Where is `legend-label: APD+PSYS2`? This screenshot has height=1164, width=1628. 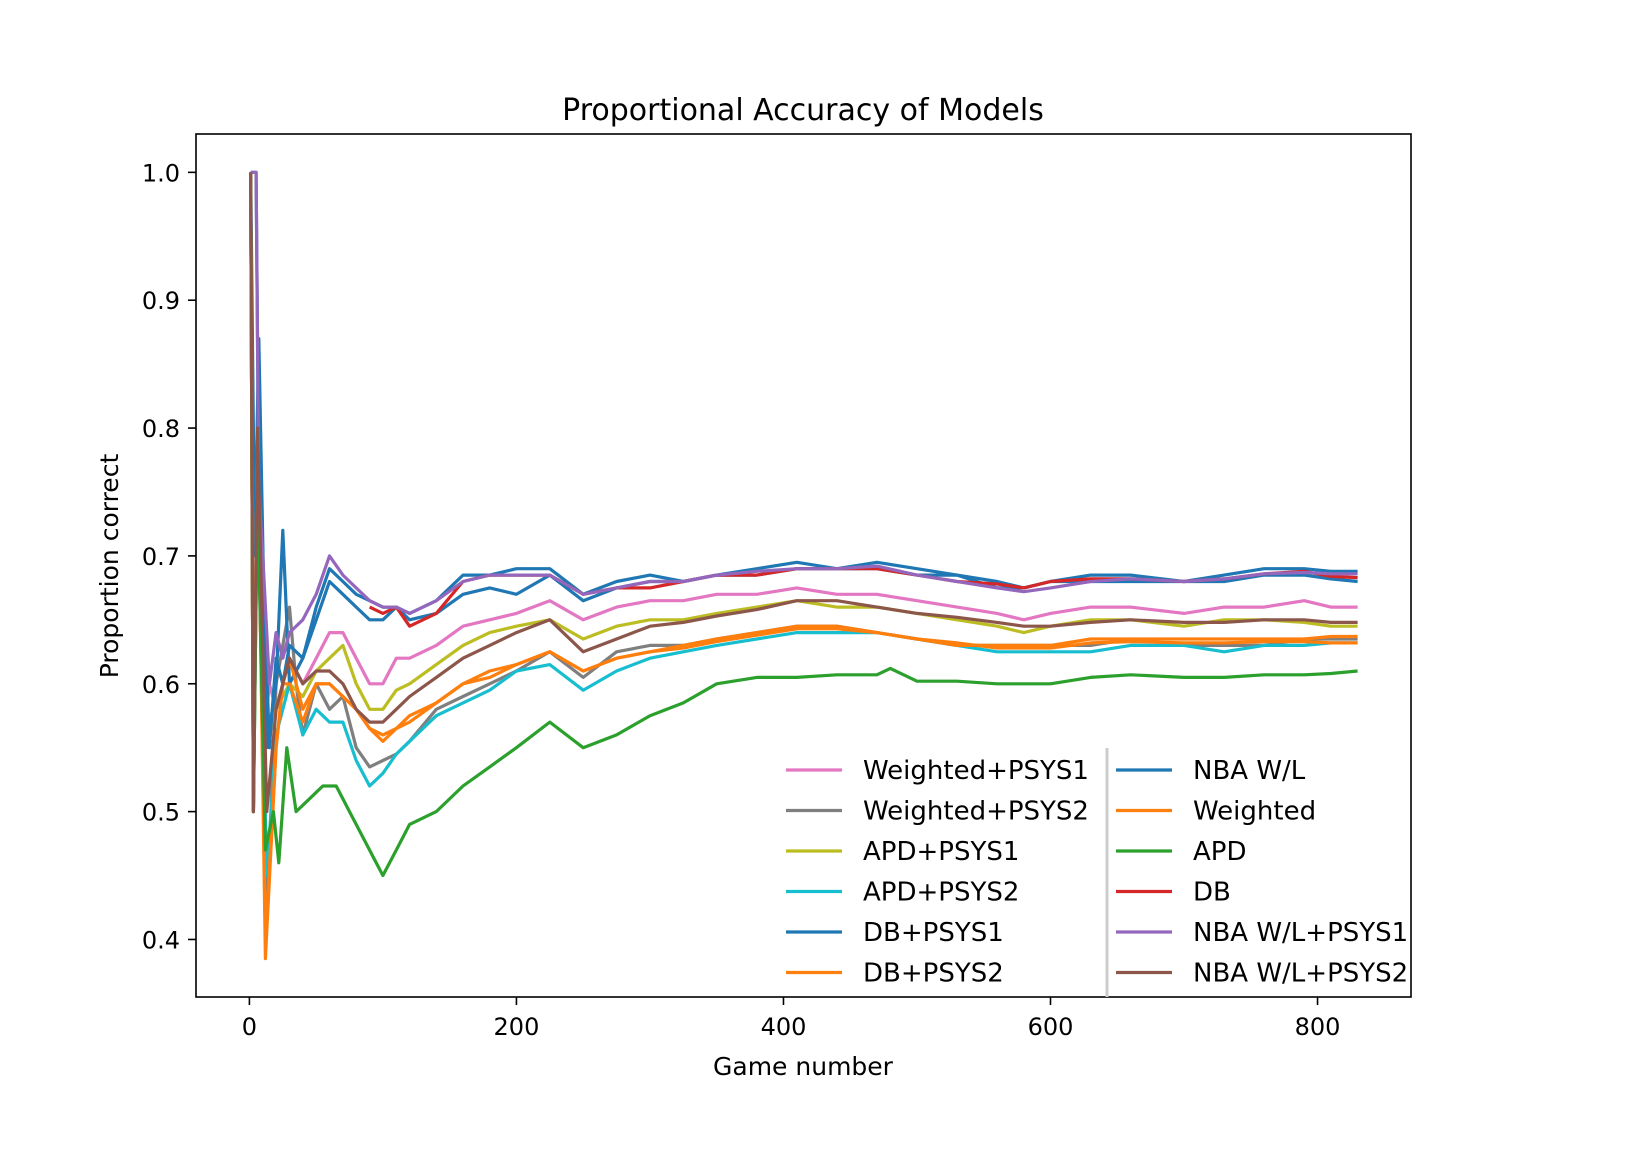 legend-label: APD+PSYS2 is located at coordinates (941, 893).